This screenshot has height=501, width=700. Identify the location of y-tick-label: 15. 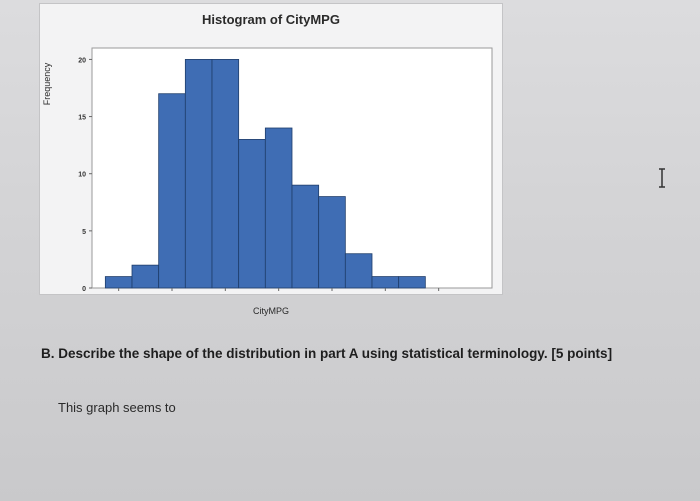
(82, 118).